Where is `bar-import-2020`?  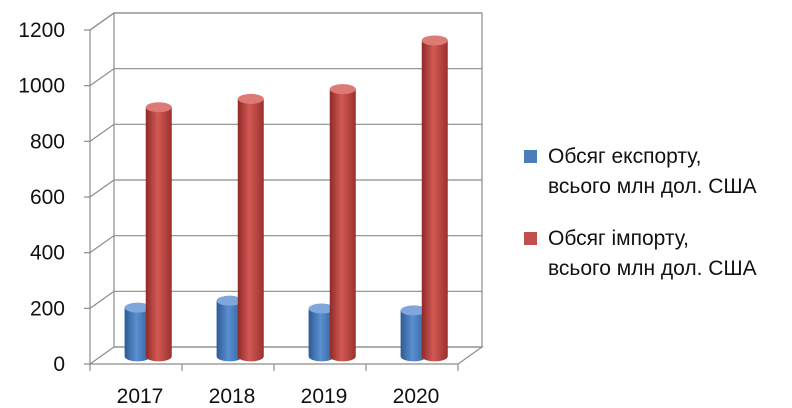 bar-import-2020 is located at coordinates (434, 198).